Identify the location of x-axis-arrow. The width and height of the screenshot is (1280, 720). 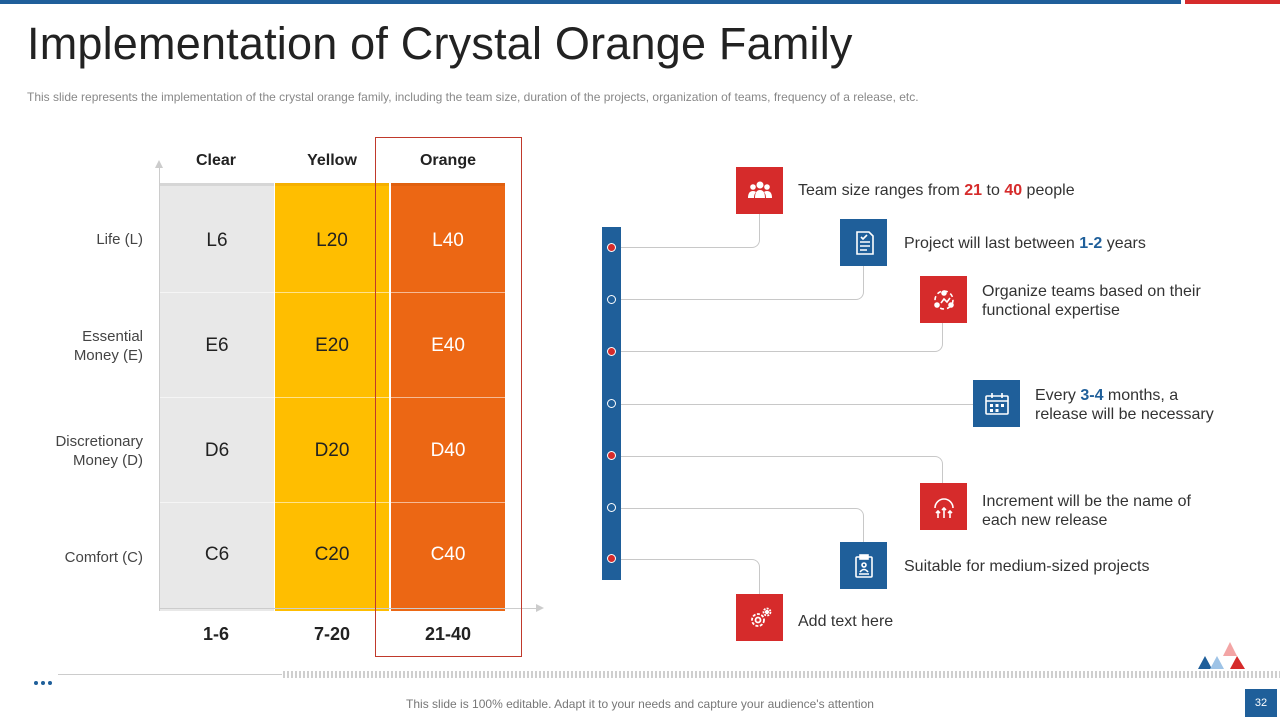
(540, 608).